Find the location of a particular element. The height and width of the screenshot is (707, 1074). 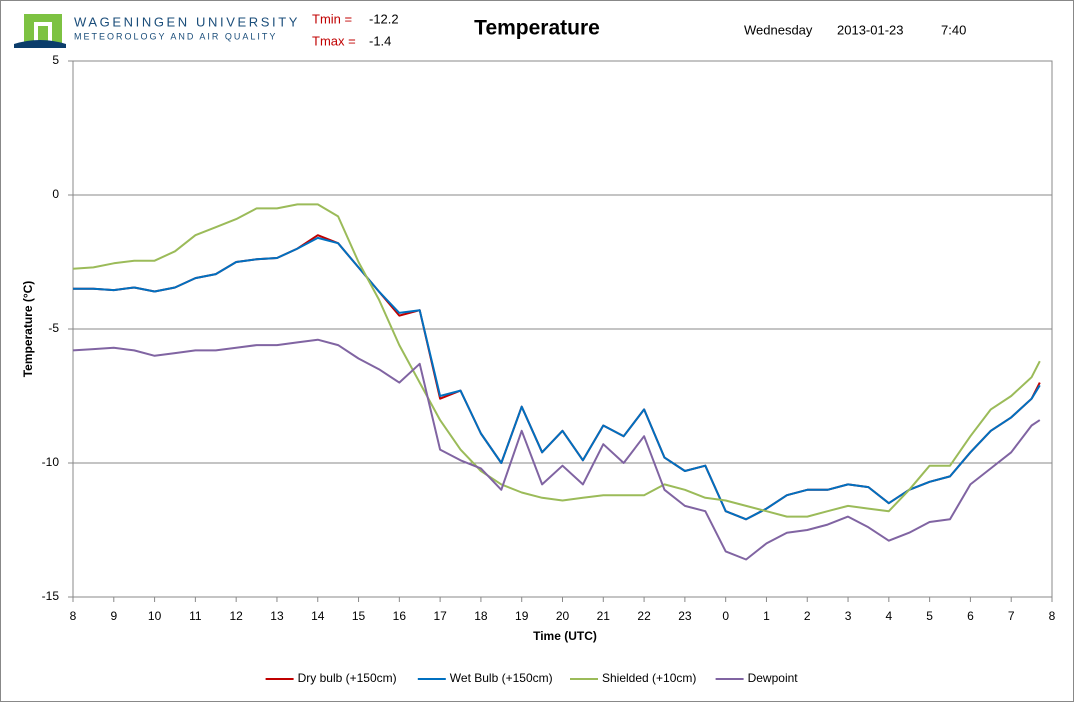

legend-label: Dry bulb (+150cm) is located at coordinates (347, 678).